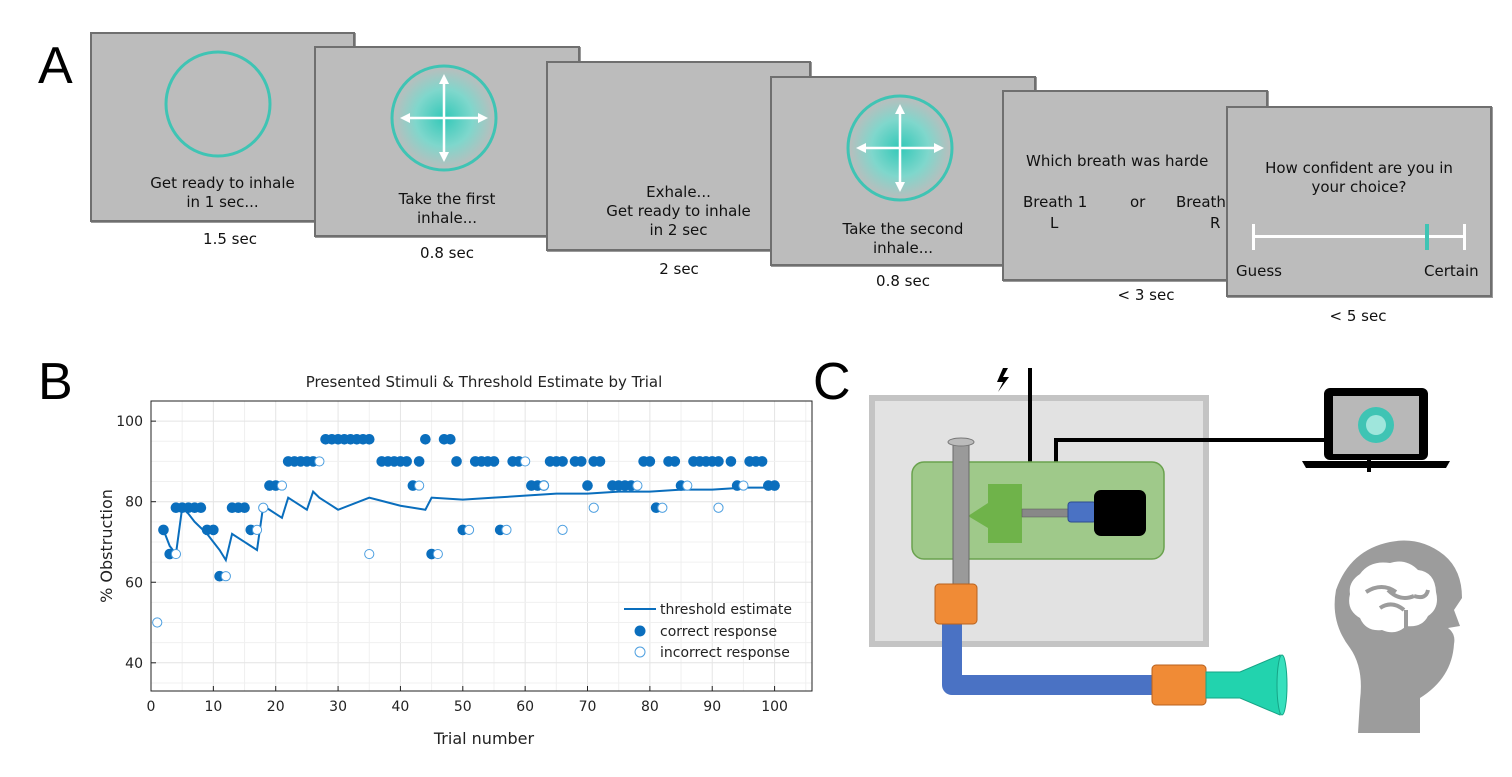 The width and height of the screenshot is (1512, 777). What do you see at coordinates (1054, 223) in the screenshot?
I see `choice-left-key: L` at bounding box center [1054, 223].